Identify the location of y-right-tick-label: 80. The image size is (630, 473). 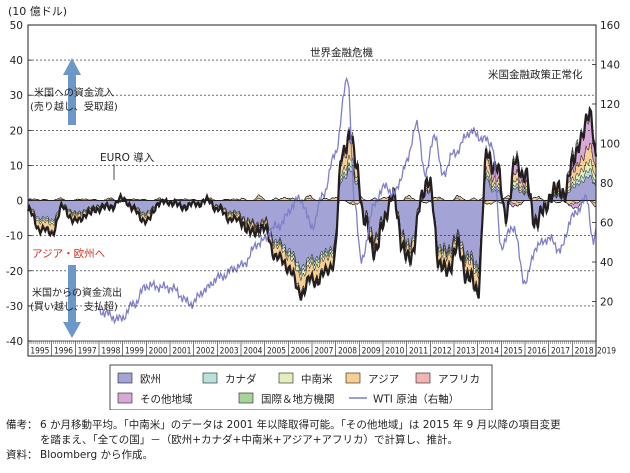
(606, 184).